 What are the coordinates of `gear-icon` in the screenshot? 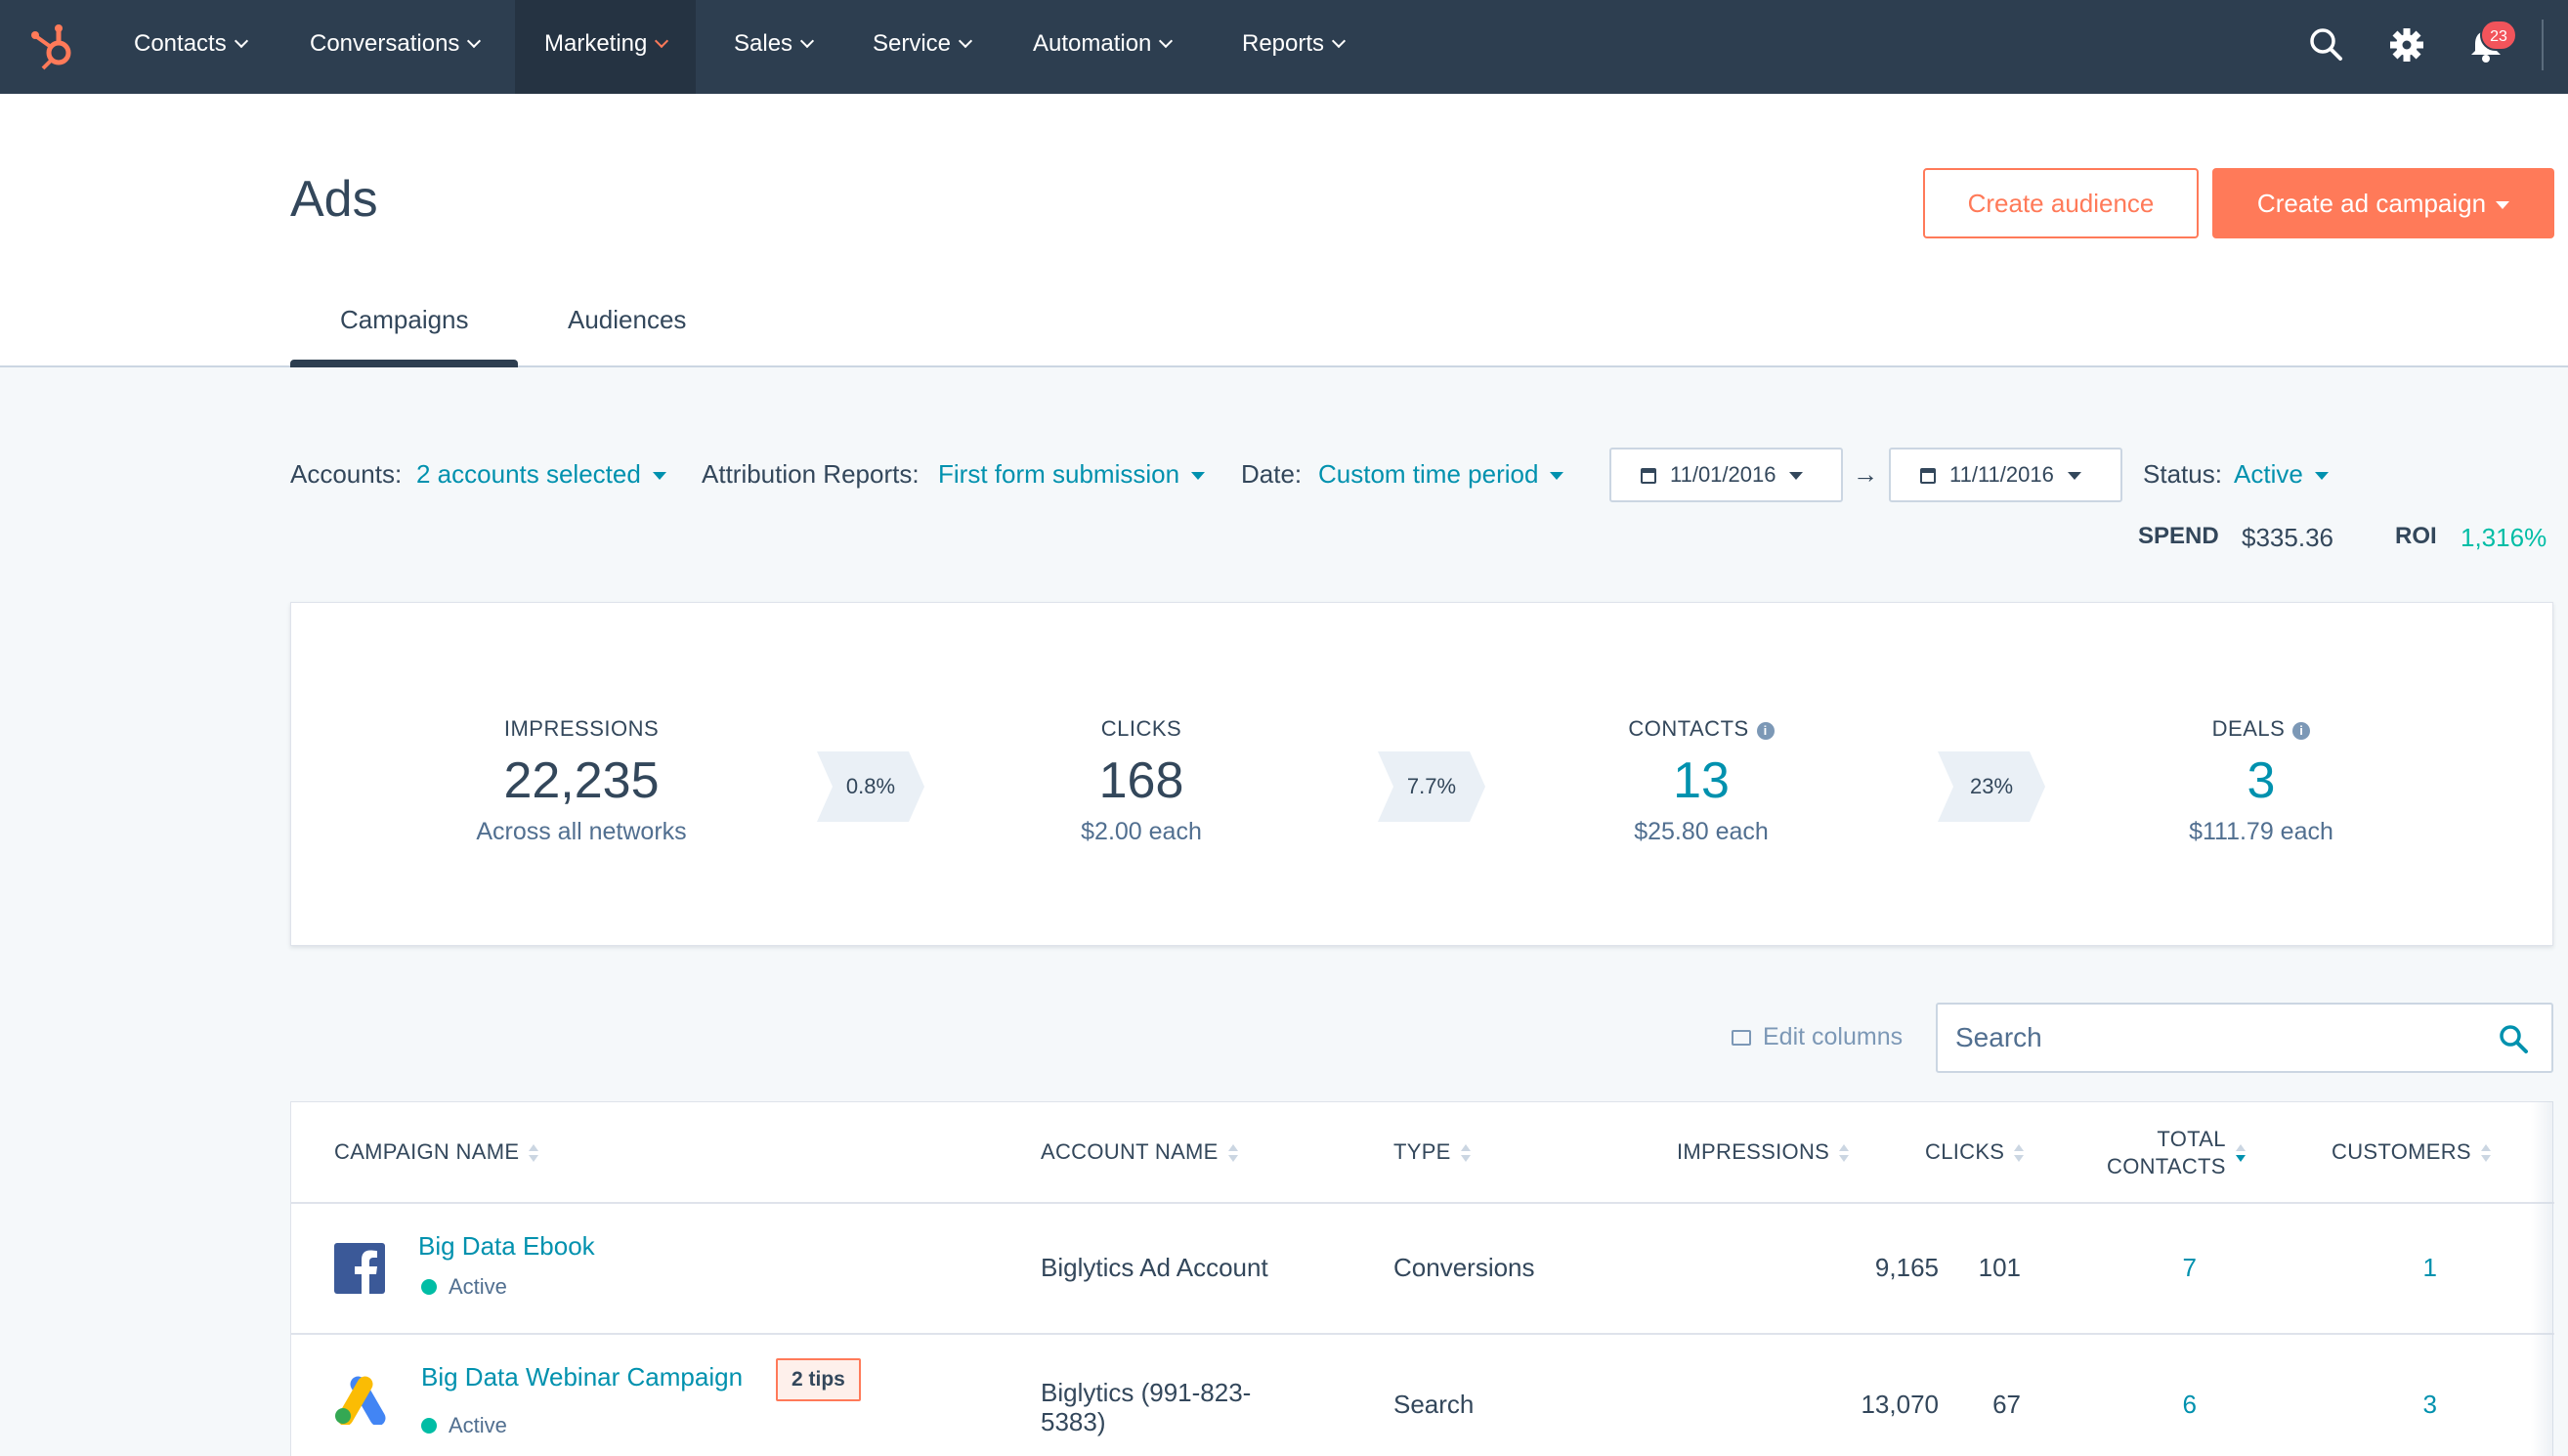 It's located at (2406, 44).